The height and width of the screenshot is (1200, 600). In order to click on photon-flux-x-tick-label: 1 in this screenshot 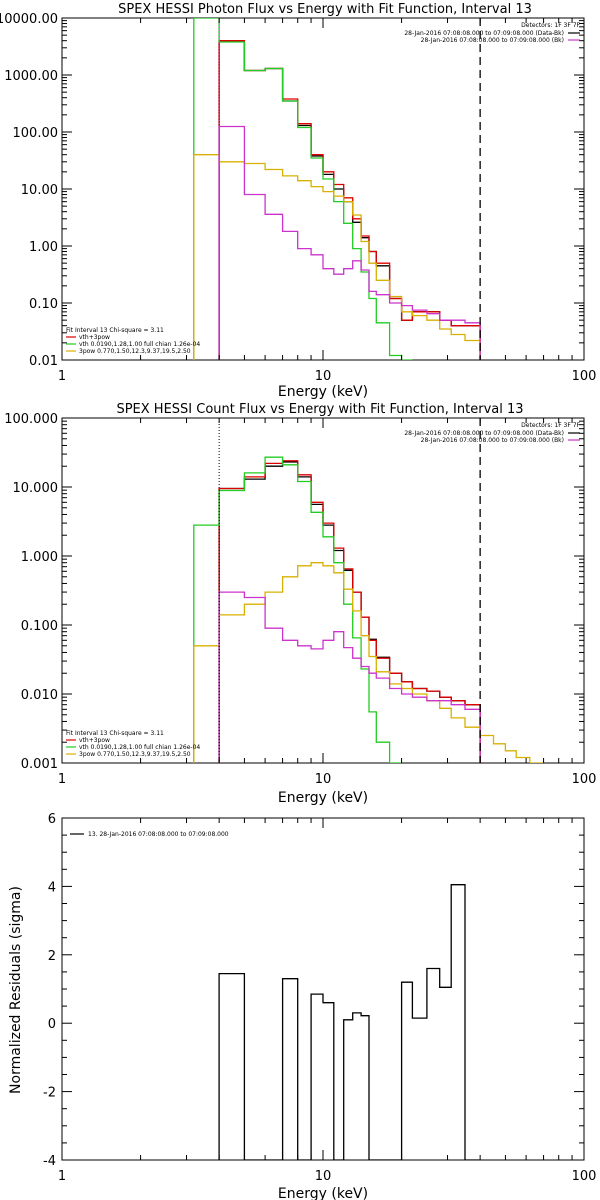, I will do `click(62, 376)`.